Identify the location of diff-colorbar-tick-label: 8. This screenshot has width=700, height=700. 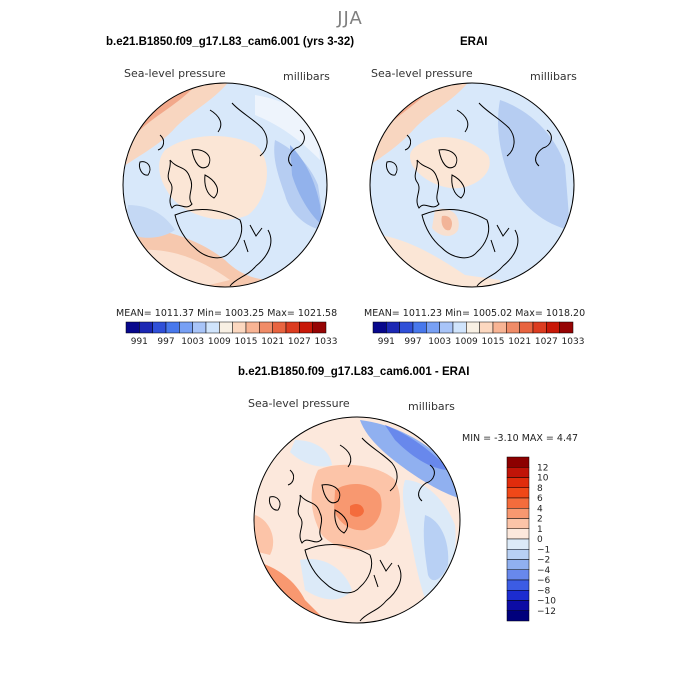
(540, 489).